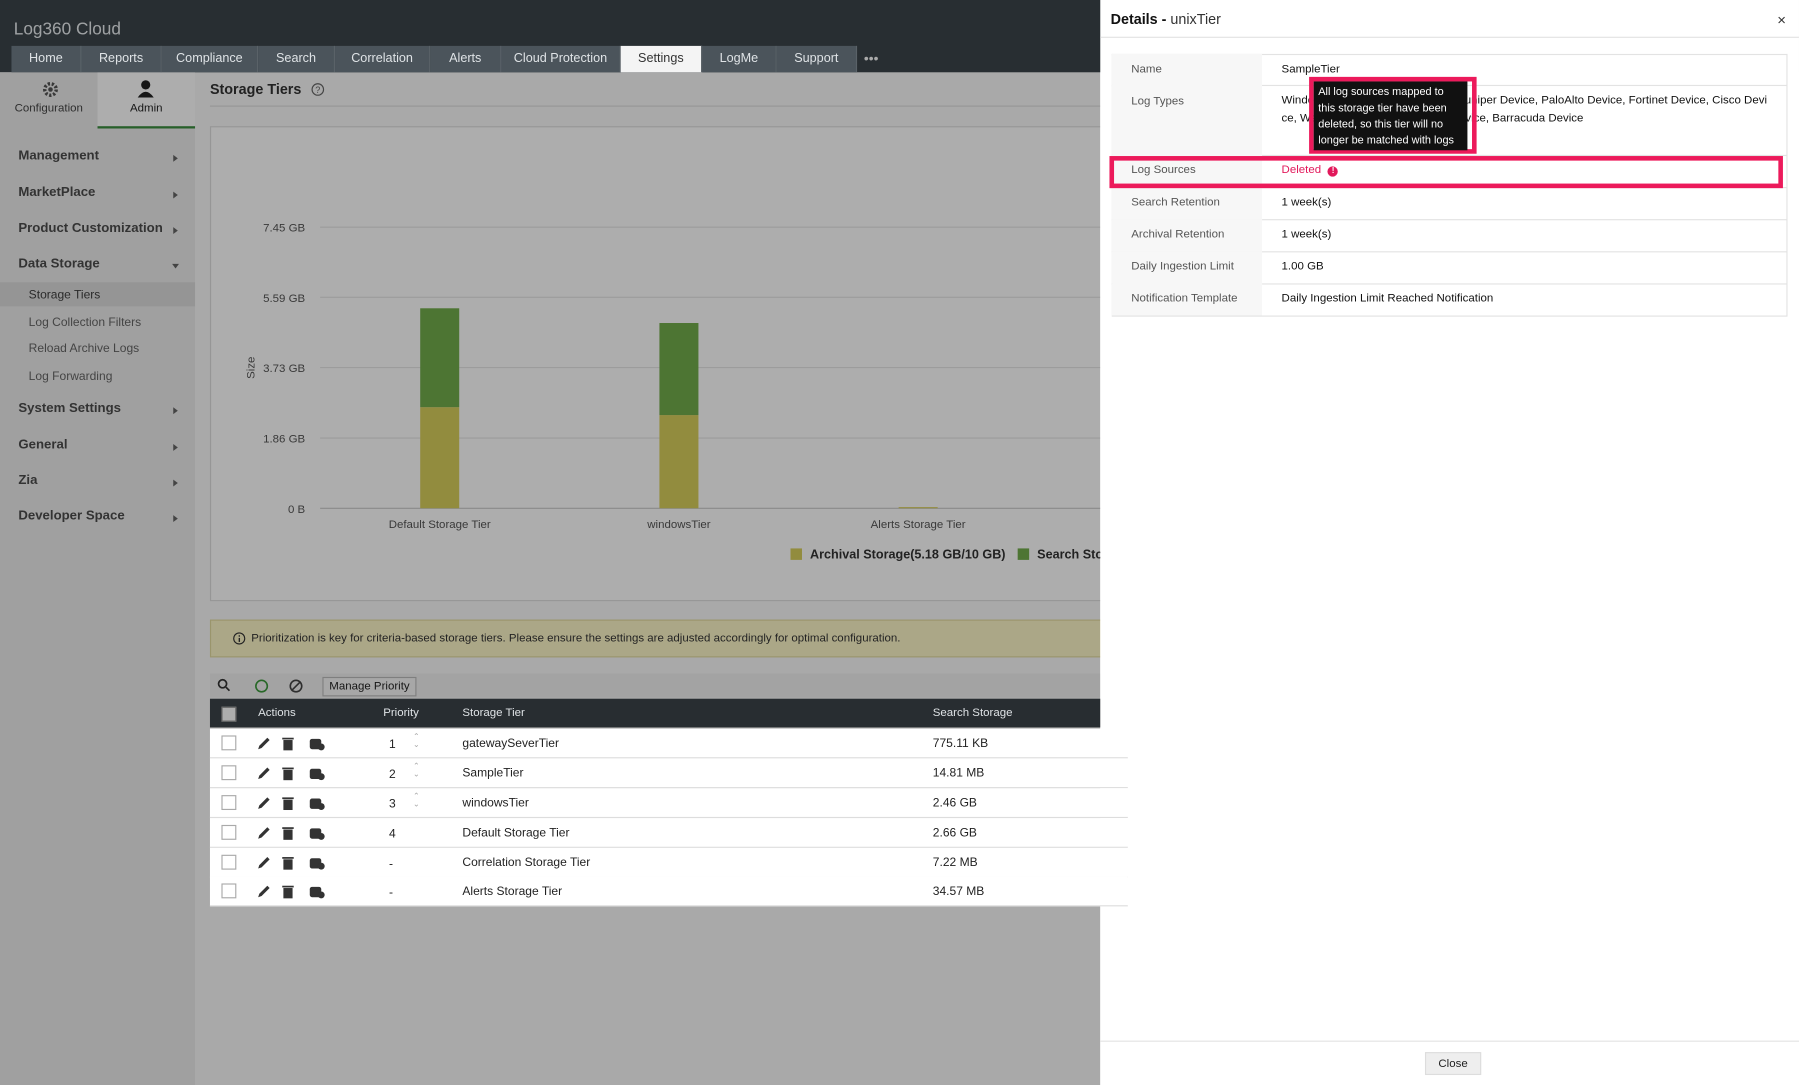  Describe the element at coordinates (284, 299) in the screenshot. I see `y-tick-label: 5.59 GB` at that location.